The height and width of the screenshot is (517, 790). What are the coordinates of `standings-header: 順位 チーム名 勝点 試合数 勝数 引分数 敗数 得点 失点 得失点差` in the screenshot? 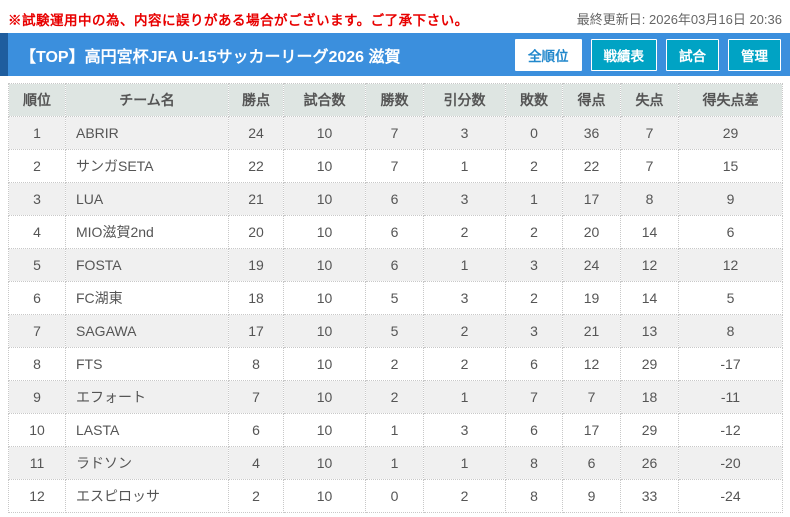 It's located at (395, 100).